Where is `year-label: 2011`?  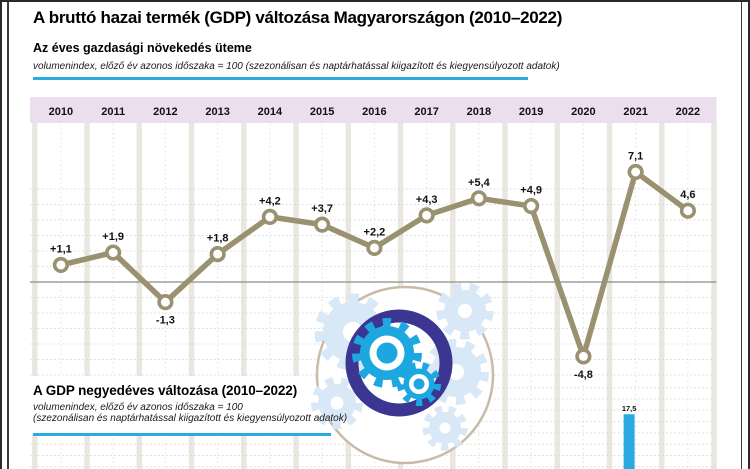
year-label: 2011 is located at coordinates (113, 112).